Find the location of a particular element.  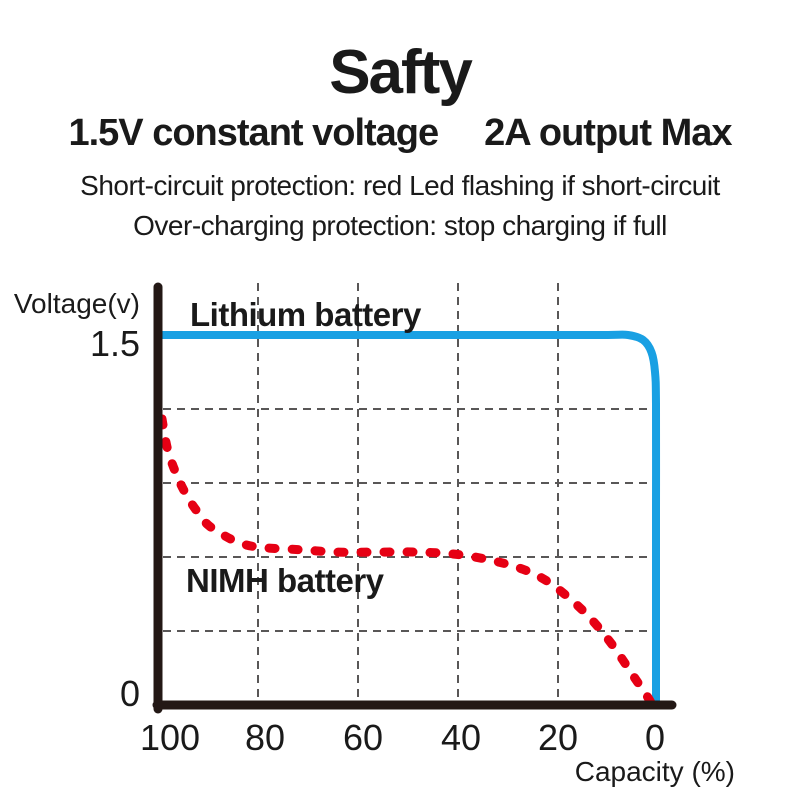

x-tick-40: 40 is located at coordinates (461, 737).